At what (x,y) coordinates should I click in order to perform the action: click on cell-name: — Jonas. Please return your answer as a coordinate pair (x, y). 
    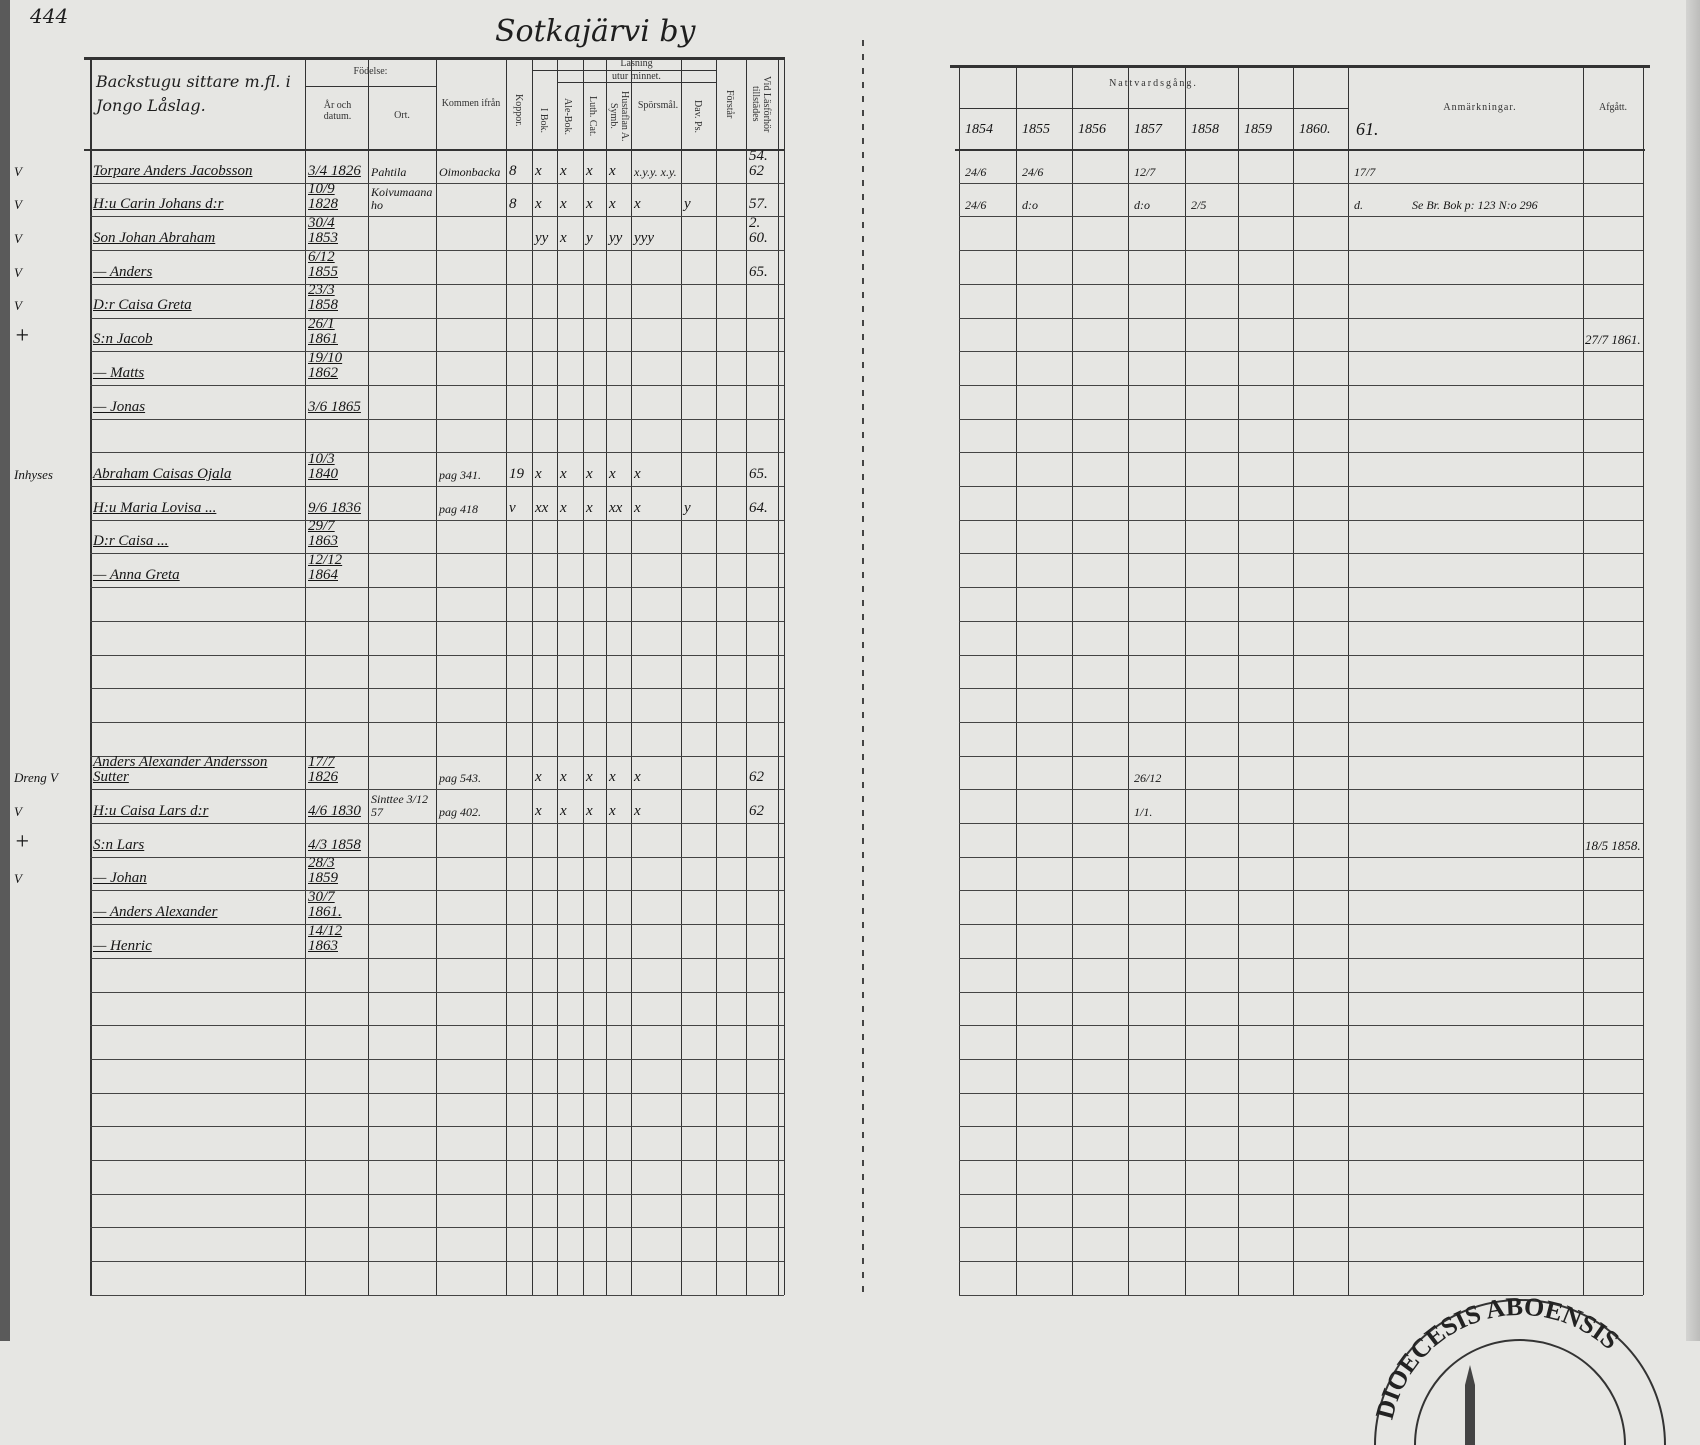
    Looking at the image, I should click on (119, 406).